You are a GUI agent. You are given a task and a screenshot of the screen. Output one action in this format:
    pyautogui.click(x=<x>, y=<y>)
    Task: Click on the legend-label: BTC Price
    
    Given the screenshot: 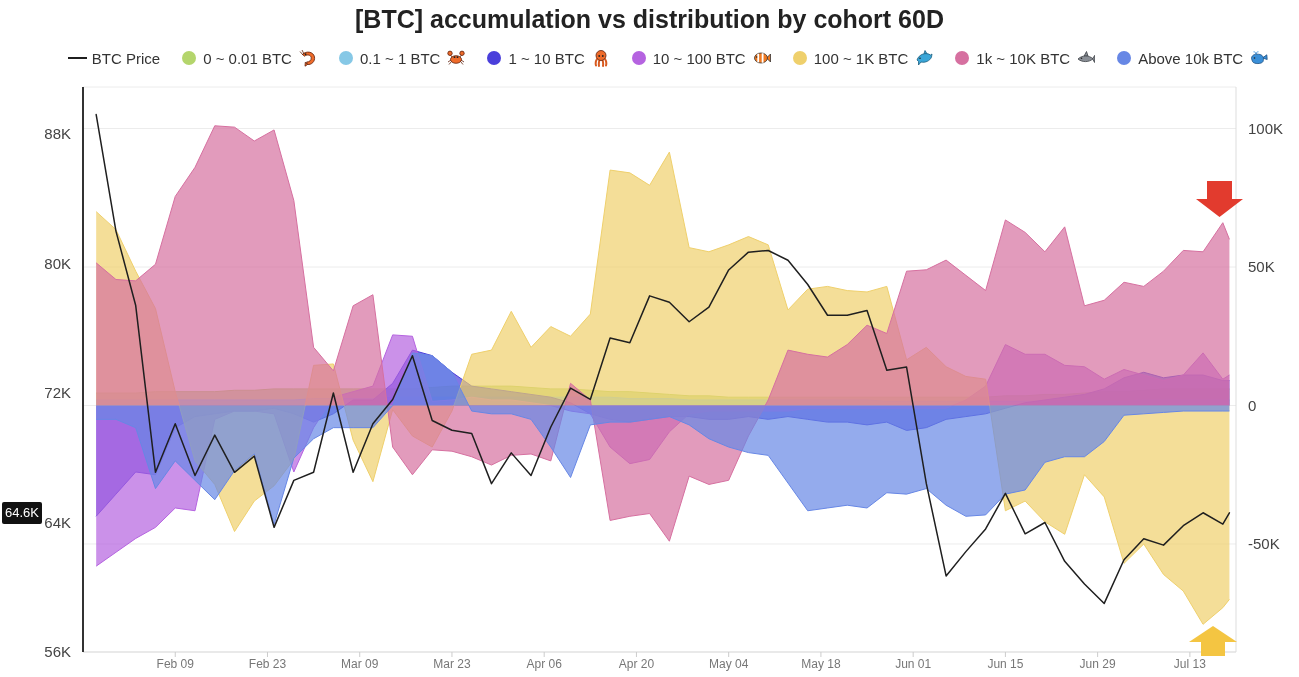 What is the action you would take?
    pyautogui.click(x=126, y=58)
    